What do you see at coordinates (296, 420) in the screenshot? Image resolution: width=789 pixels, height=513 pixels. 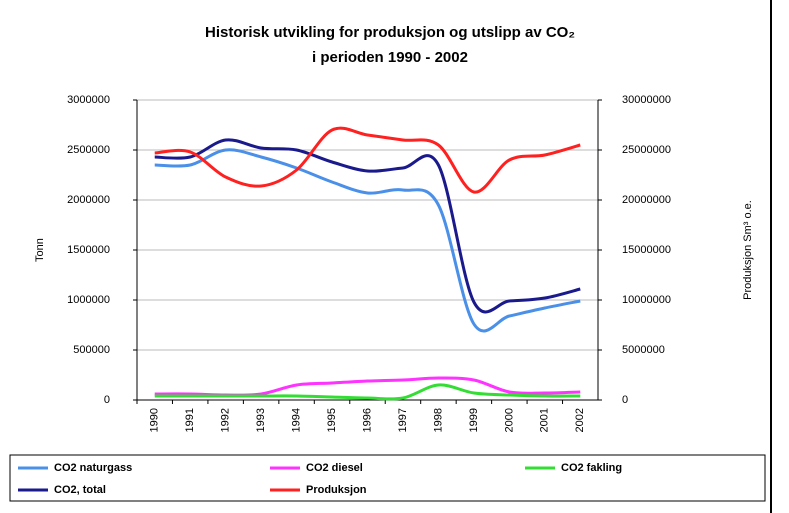 I see `x-tick-label: 1994` at bounding box center [296, 420].